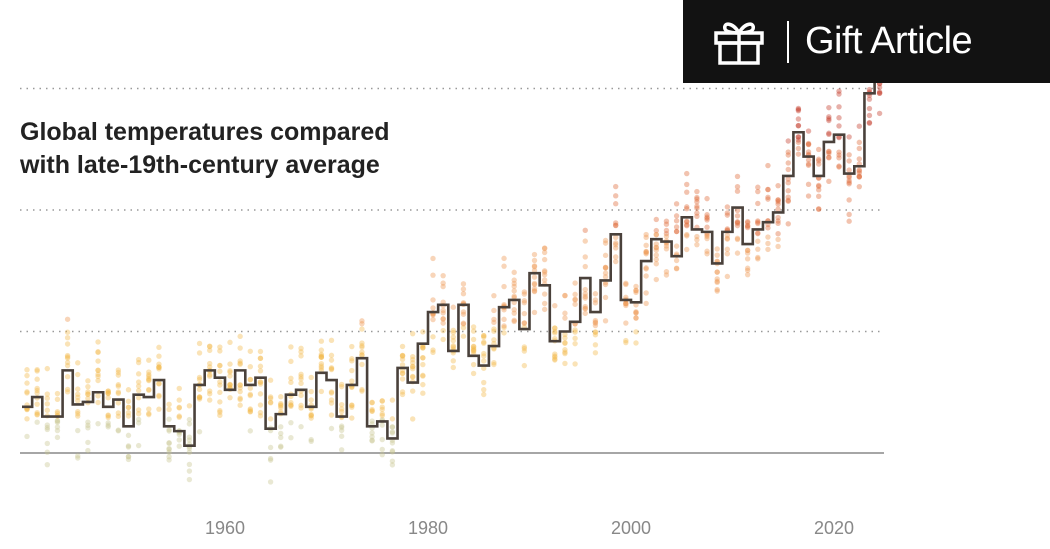 The image size is (1050, 549). I want to click on gift-article-button: Gift Article, so click(866, 41).